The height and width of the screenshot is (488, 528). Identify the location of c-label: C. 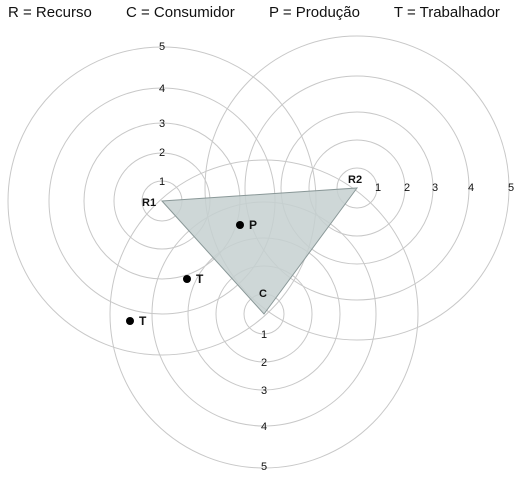
(263, 294).